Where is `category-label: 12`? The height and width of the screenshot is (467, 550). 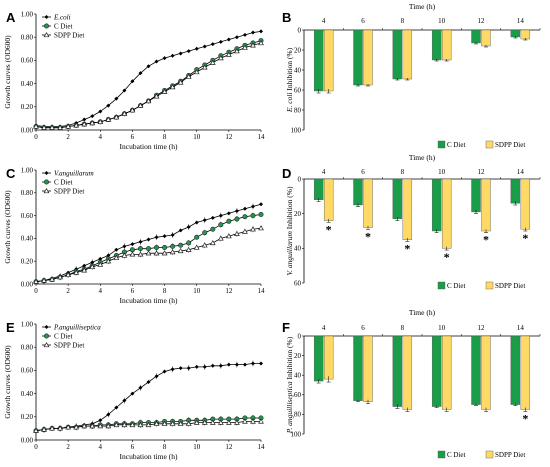
category-label: 12 is located at coordinates (482, 328).